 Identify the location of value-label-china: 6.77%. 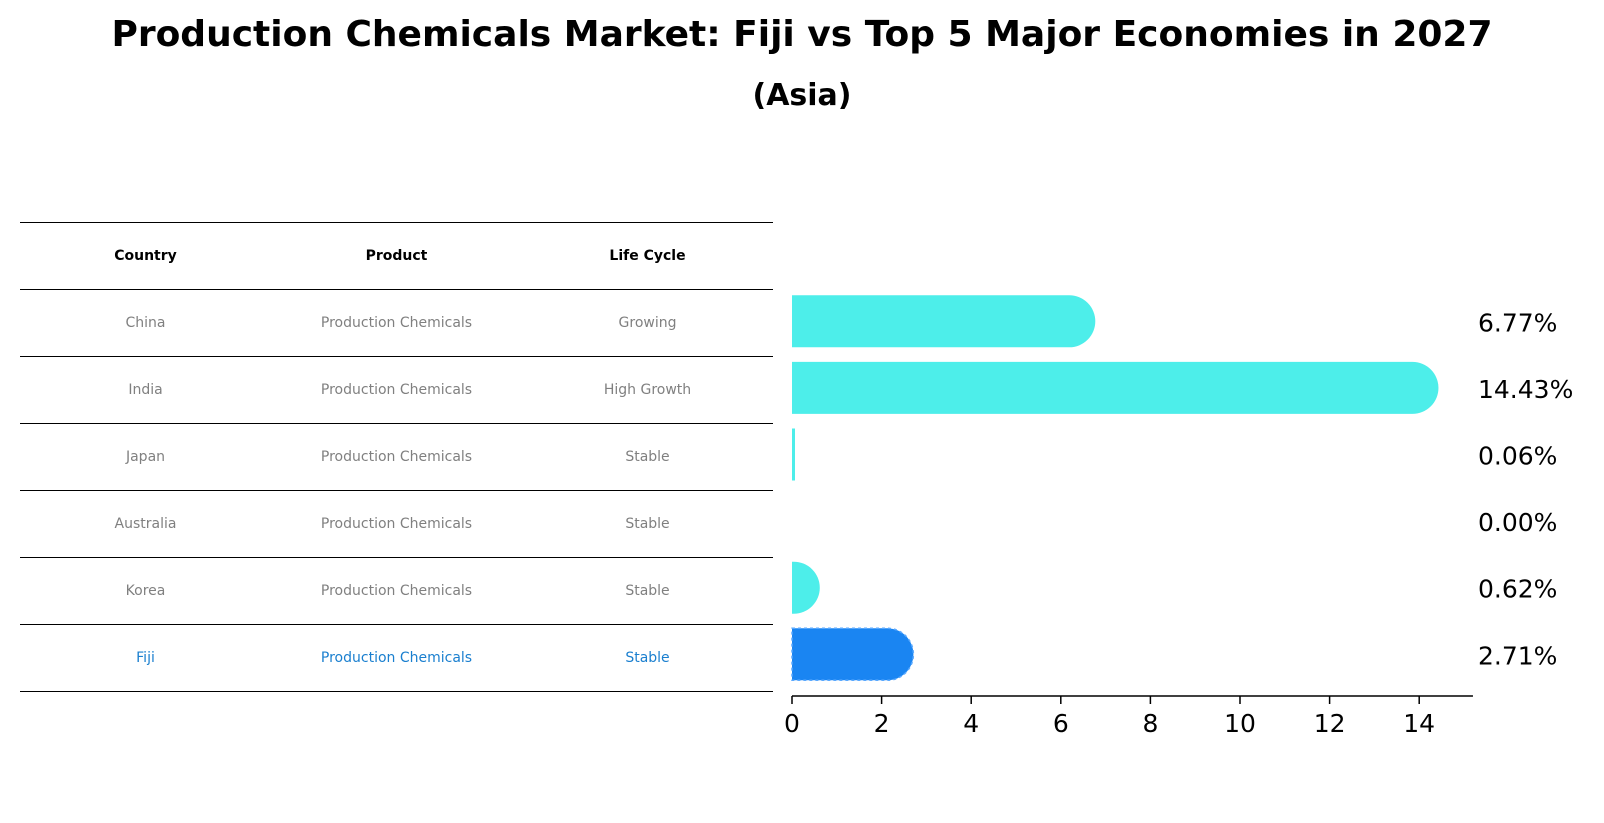
(1517, 322).